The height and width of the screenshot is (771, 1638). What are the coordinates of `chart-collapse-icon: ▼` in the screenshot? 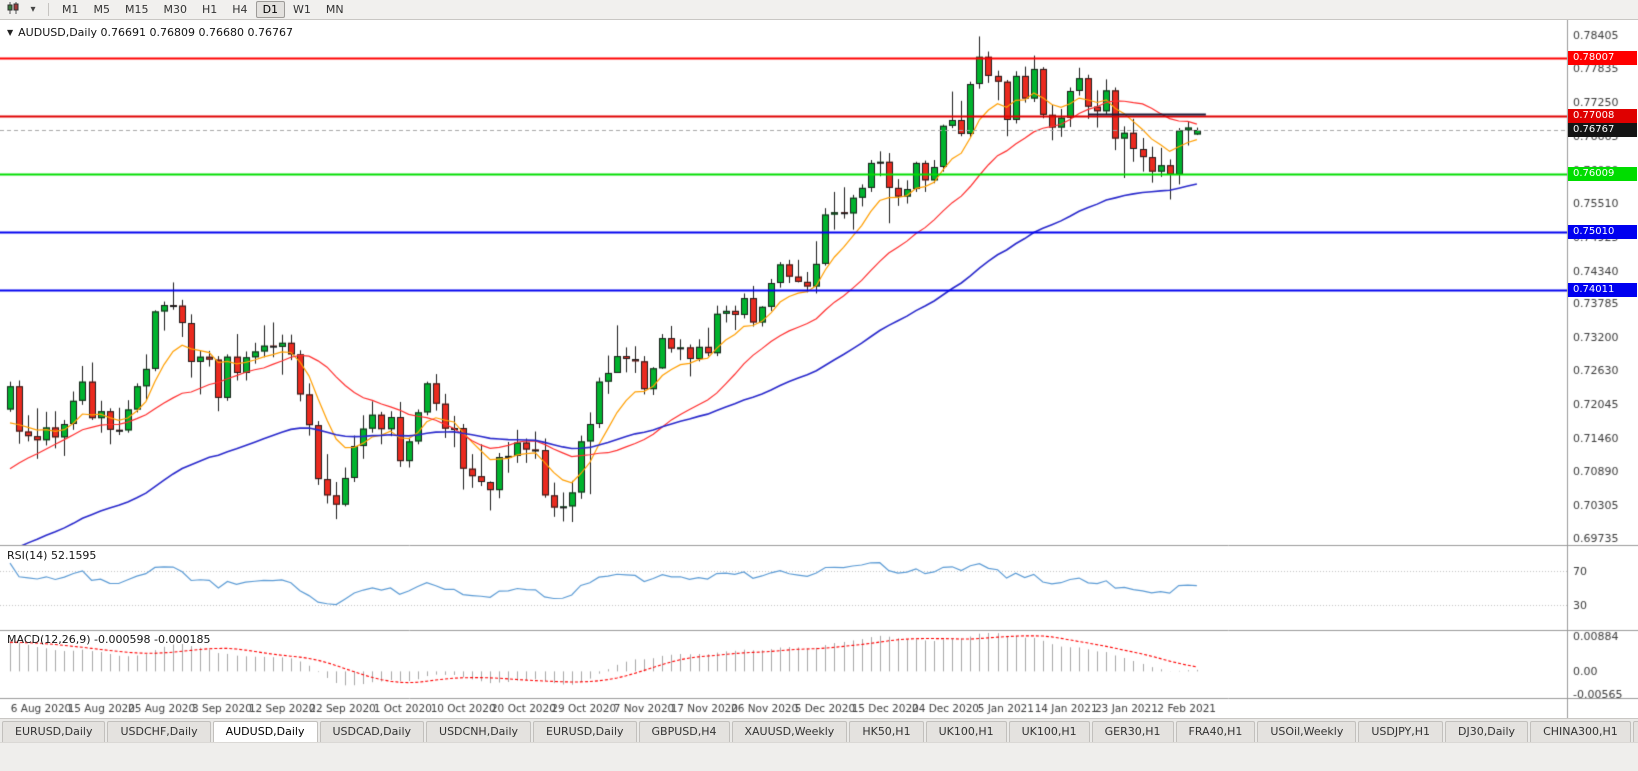 It's located at (10, 32).